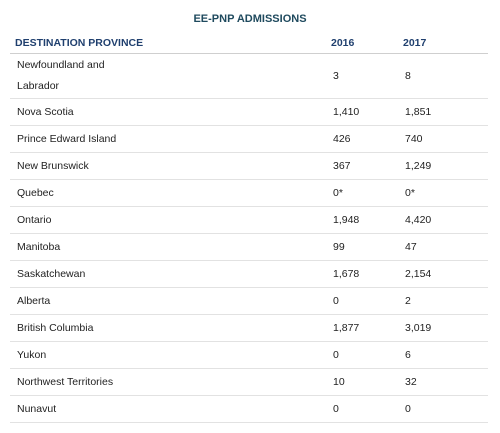 Image resolution: width=500 pixels, height=433 pixels. I want to click on header-row: DESTINATION PROVINCE 2016 2017, so click(249, 43).